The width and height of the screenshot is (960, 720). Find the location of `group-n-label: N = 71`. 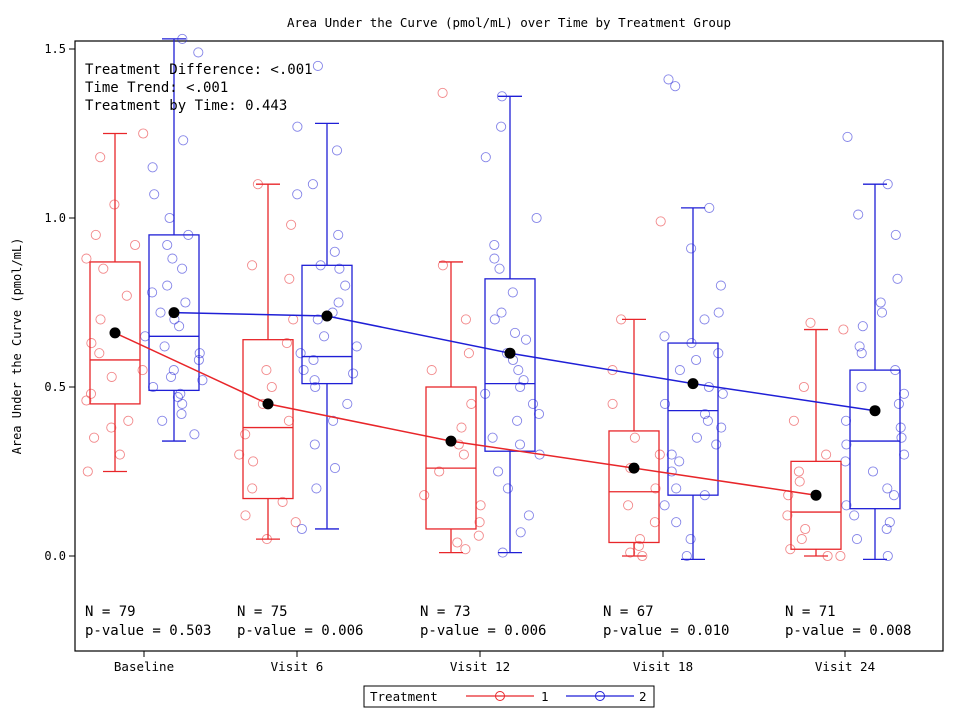

group-n-label: N = 71 is located at coordinates (810, 612).